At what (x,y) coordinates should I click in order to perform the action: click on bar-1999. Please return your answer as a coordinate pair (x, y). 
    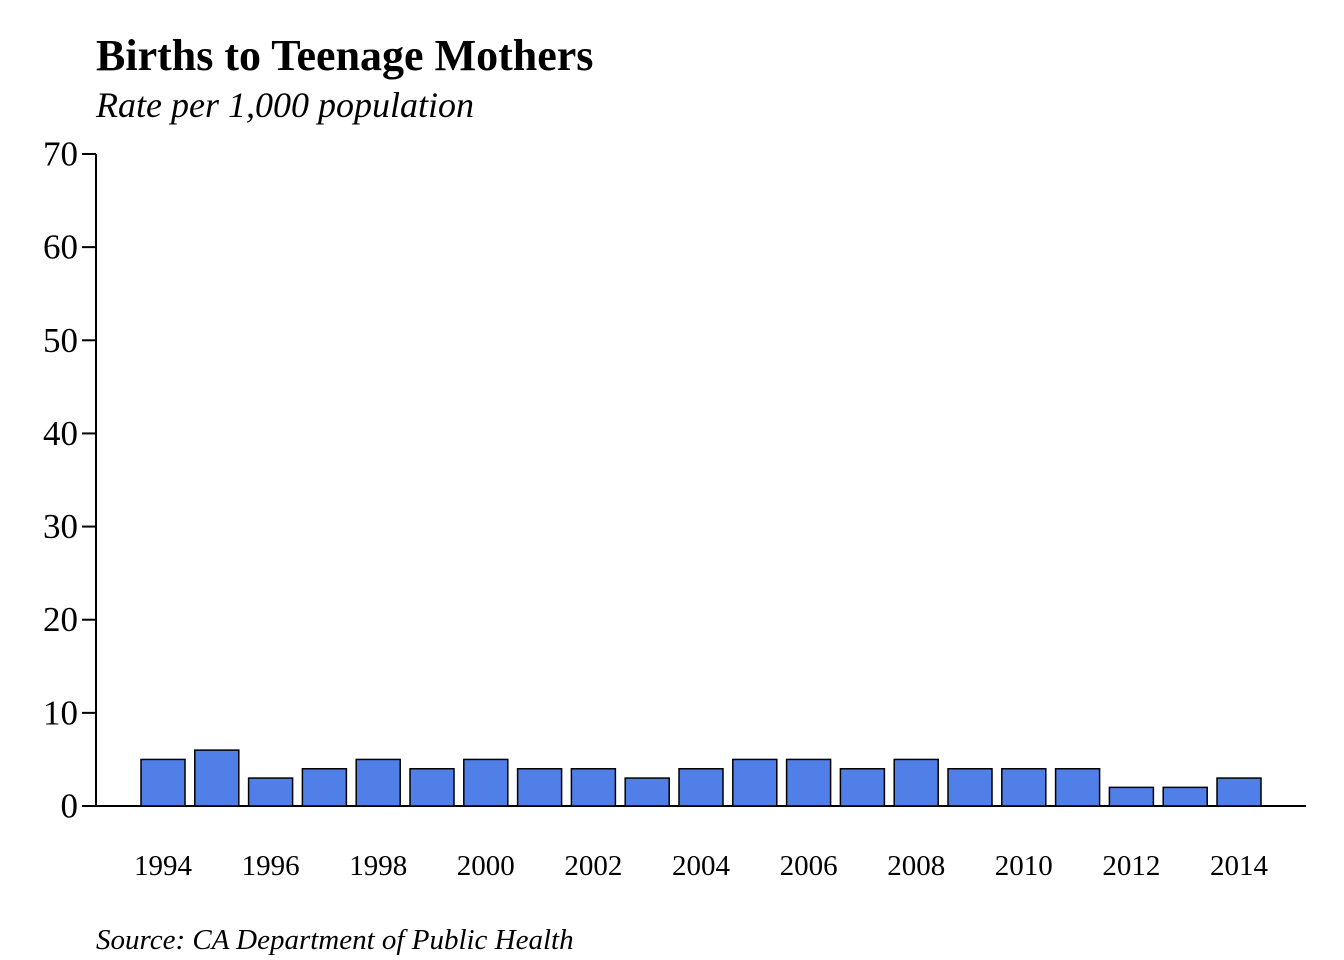
    Looking at the image, I should click on (432, 787).